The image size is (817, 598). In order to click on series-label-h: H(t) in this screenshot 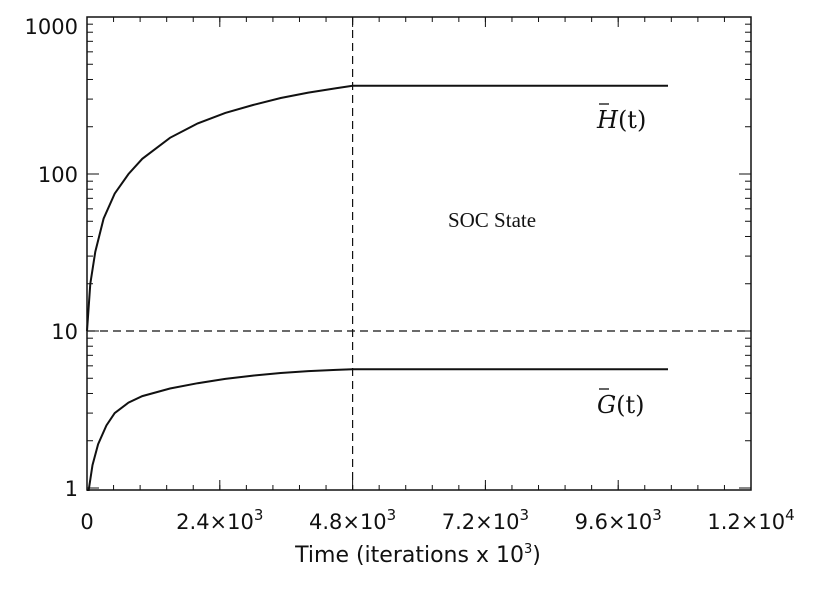, I will do `click(621, 118)`.